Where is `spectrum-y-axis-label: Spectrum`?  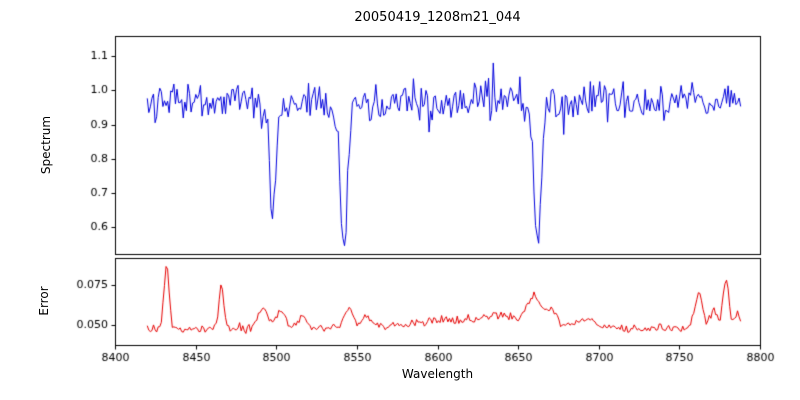 spectrum-y-axis-label: Spectrum is located at coordinates (46, 145).